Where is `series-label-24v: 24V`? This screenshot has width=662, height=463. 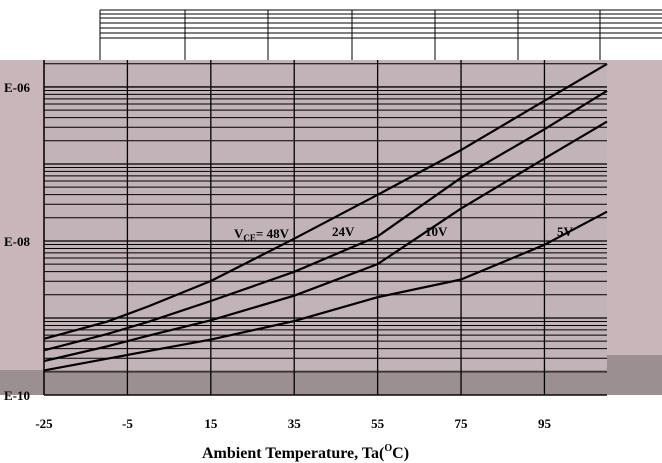 series-label-24v: 24V is located at coordinates (343, 231).